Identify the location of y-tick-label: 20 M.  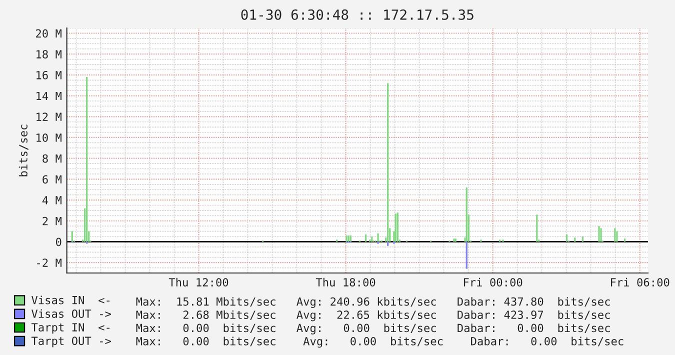
(49, 33).